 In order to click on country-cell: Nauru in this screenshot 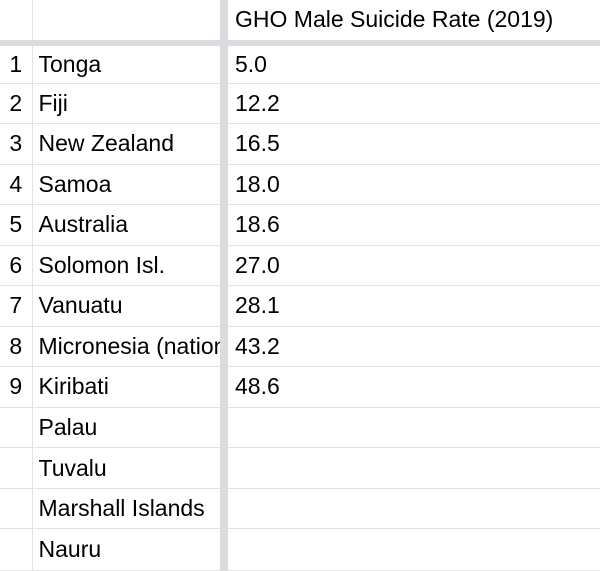, I will do `click(130, 549)`.